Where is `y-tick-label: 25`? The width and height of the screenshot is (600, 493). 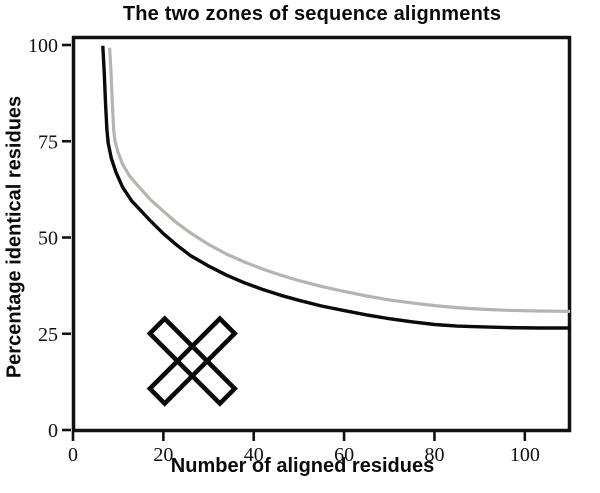
y-tick-label: 25 is located at coordinates (48, 335).